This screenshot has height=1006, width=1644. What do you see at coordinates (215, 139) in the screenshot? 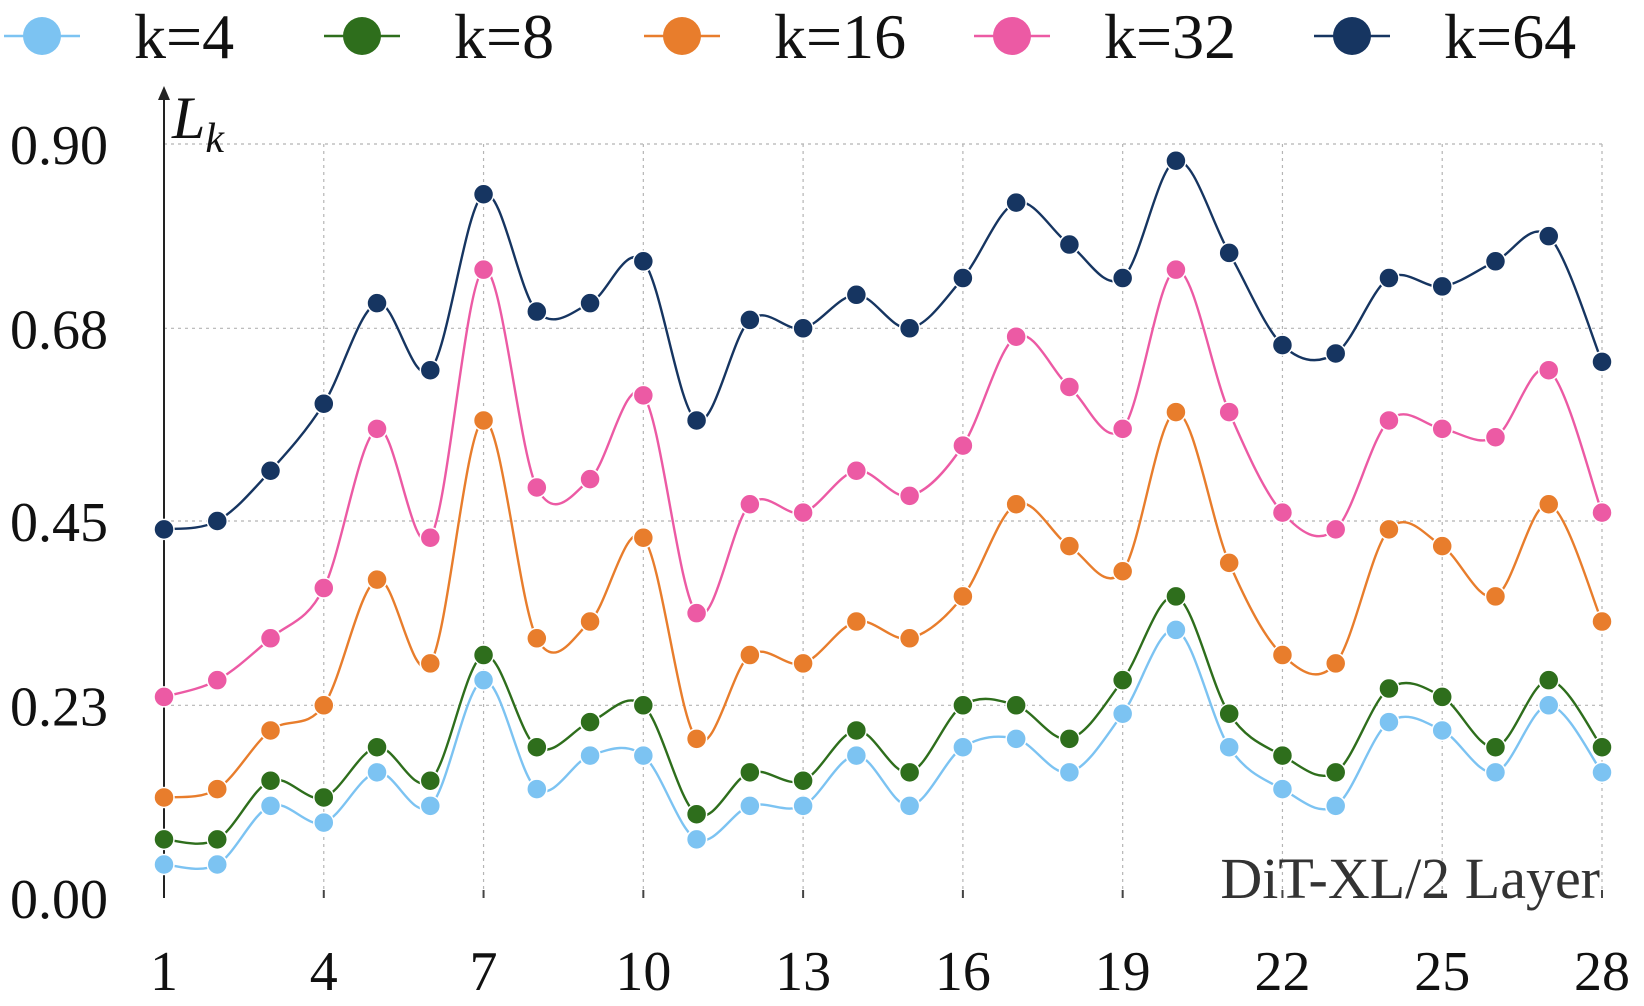
I see `y-axis-label-subscript: k` at bounding box center [215, 139].